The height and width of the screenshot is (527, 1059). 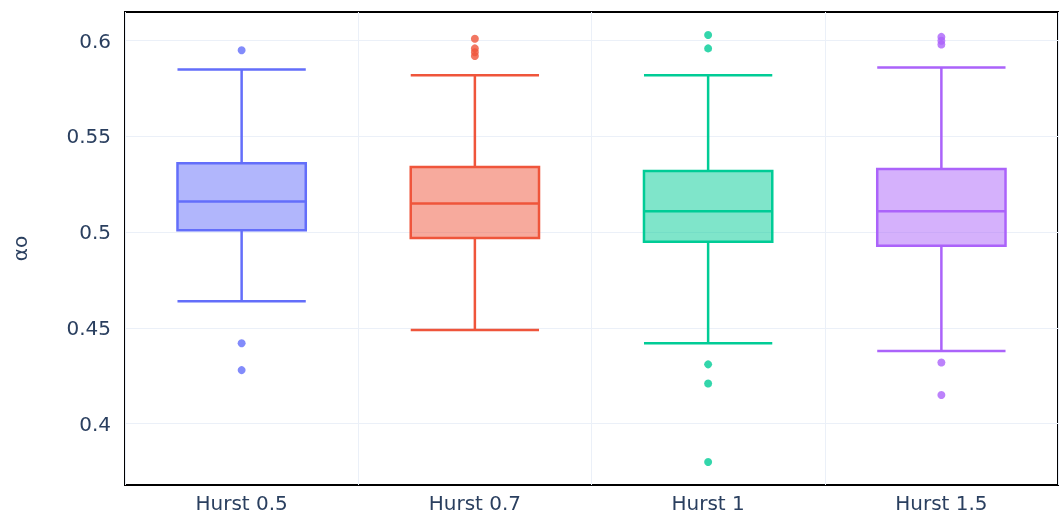 I want to click on x-tick-label: Hurst 1, so click(x=708, y=503).